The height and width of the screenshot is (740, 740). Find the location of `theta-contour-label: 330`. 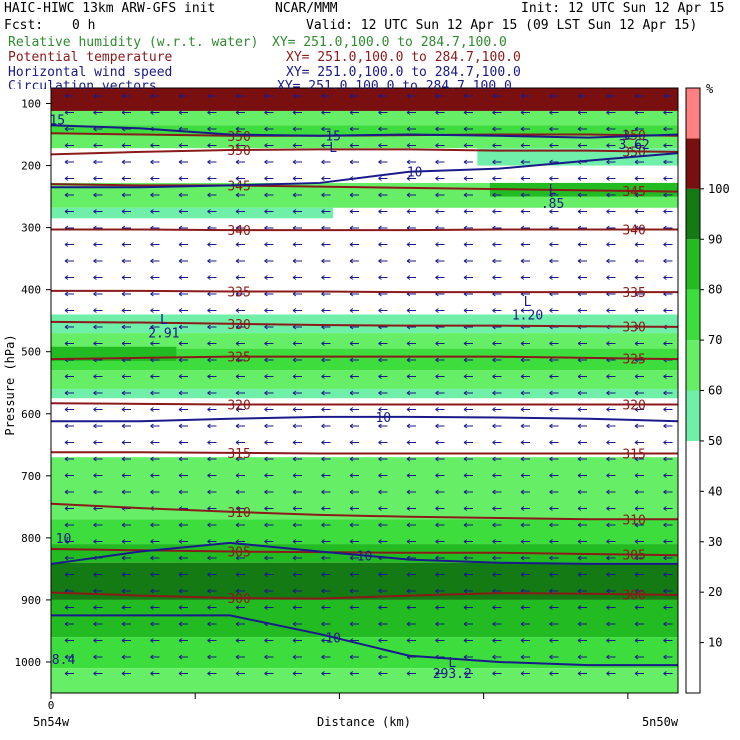

theta-contour-label: 330 is located at coordinates (238, 325).